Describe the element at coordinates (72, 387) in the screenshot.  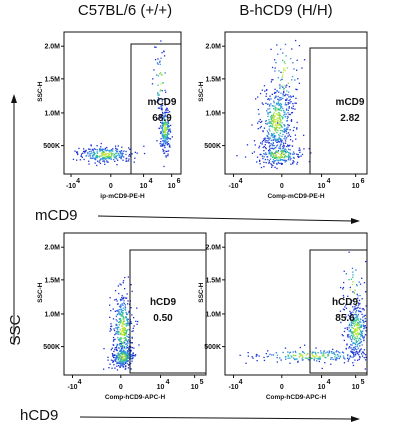
I see `x-tick-label: -10` at that location.